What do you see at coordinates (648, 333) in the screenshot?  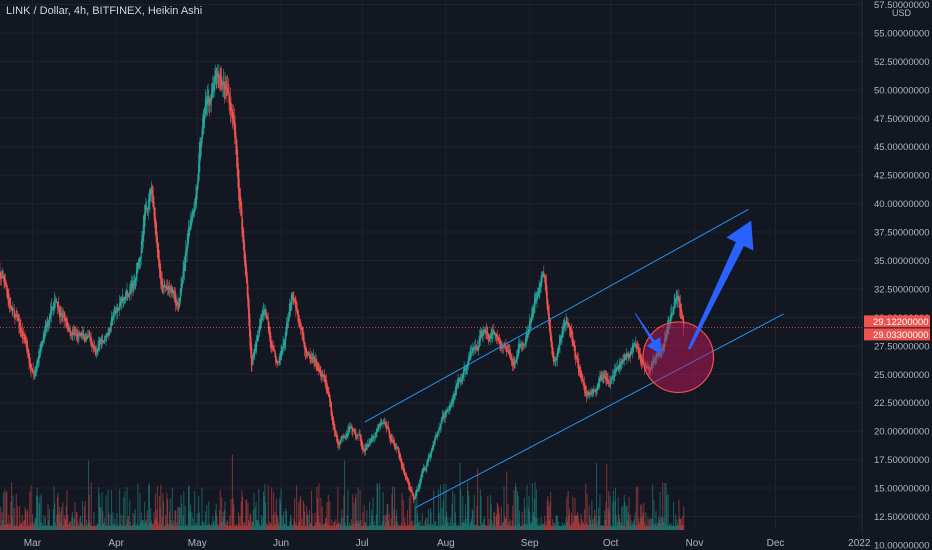 I see `arrow-down` at bounding box center [648, 333].